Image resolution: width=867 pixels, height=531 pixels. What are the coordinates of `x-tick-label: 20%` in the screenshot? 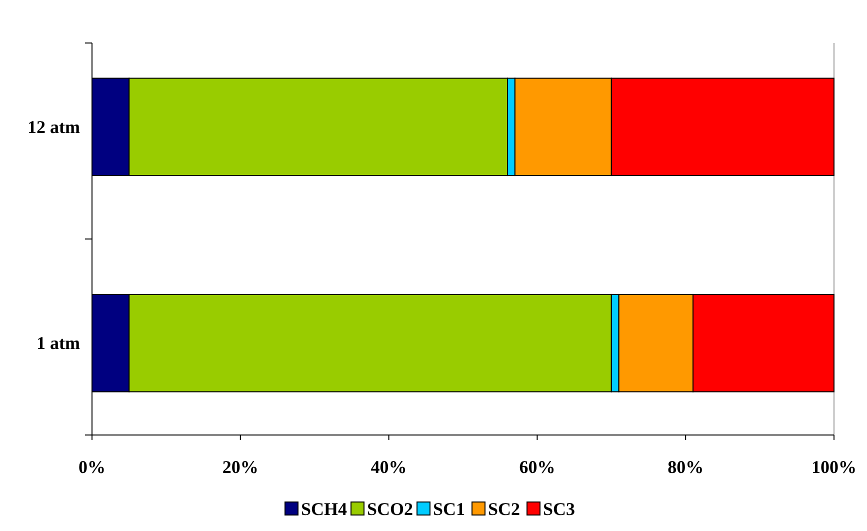 It's located at (240, 467).